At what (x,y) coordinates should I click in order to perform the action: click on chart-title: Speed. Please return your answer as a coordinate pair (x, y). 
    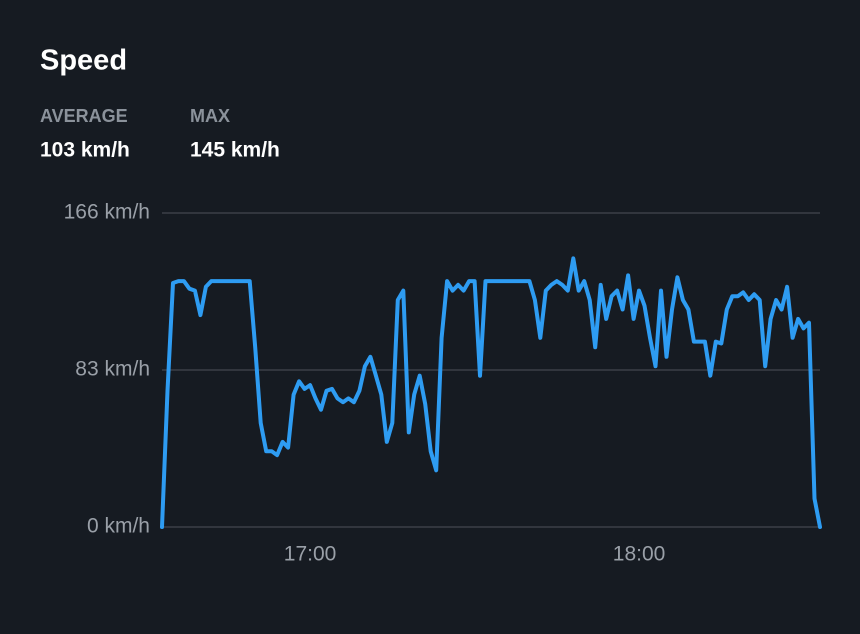
    Looking at the image, I should click on (83, 61).